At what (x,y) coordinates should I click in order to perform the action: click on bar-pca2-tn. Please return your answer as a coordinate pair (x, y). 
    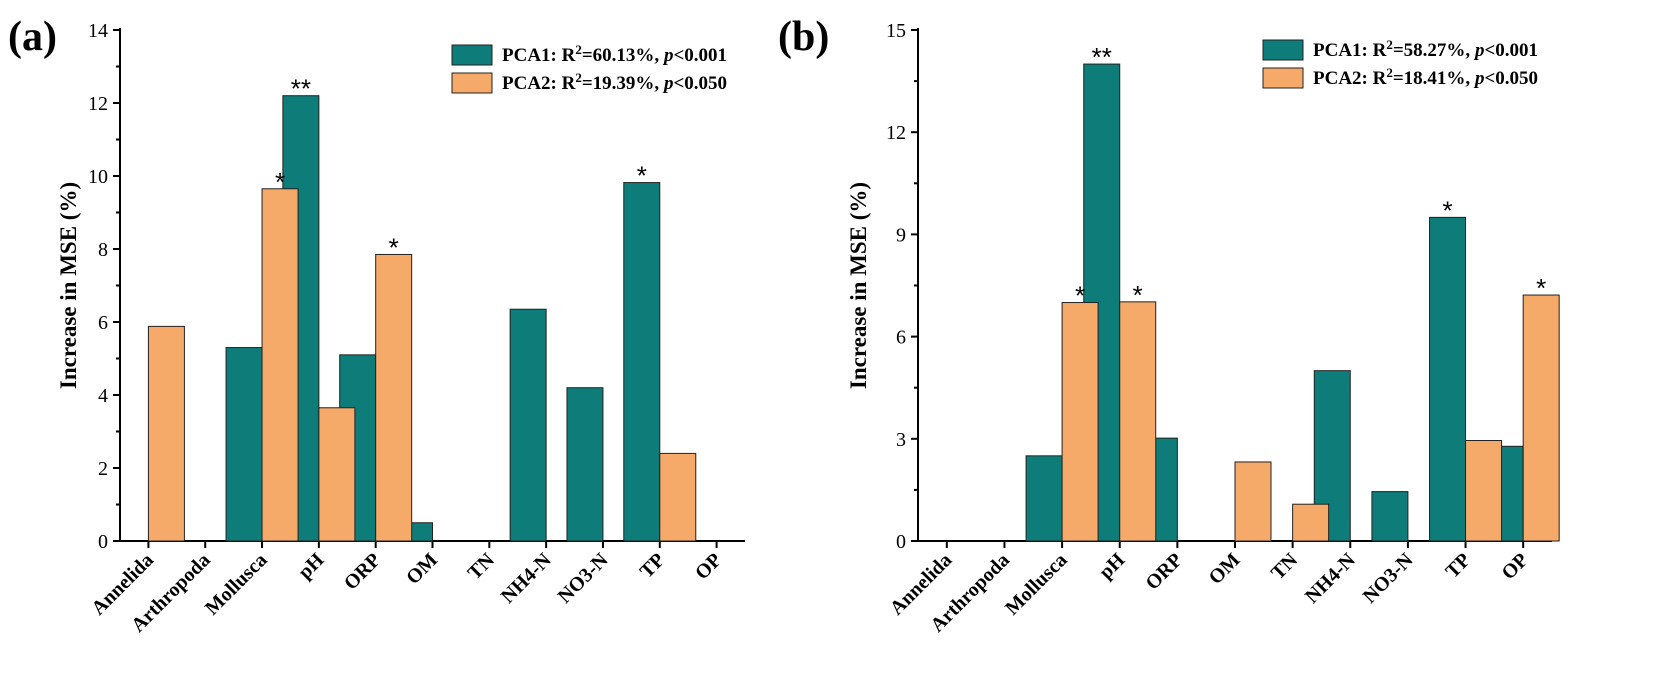
    Looking at the image, I should click on (1311, 522).